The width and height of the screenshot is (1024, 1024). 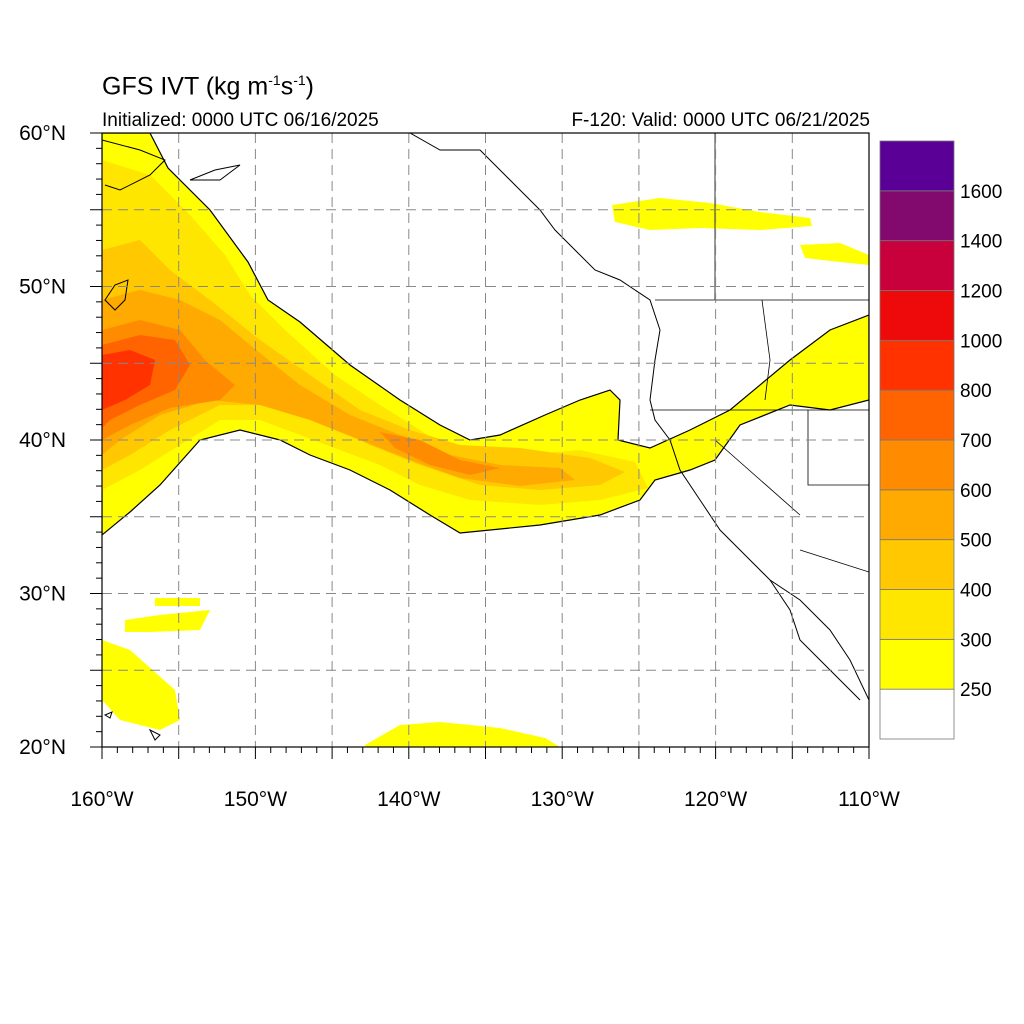 I want to click on colorbar: 250 300 400 500 600 700 800 1000 1200 1400 1600, so click(x=940, y=440).